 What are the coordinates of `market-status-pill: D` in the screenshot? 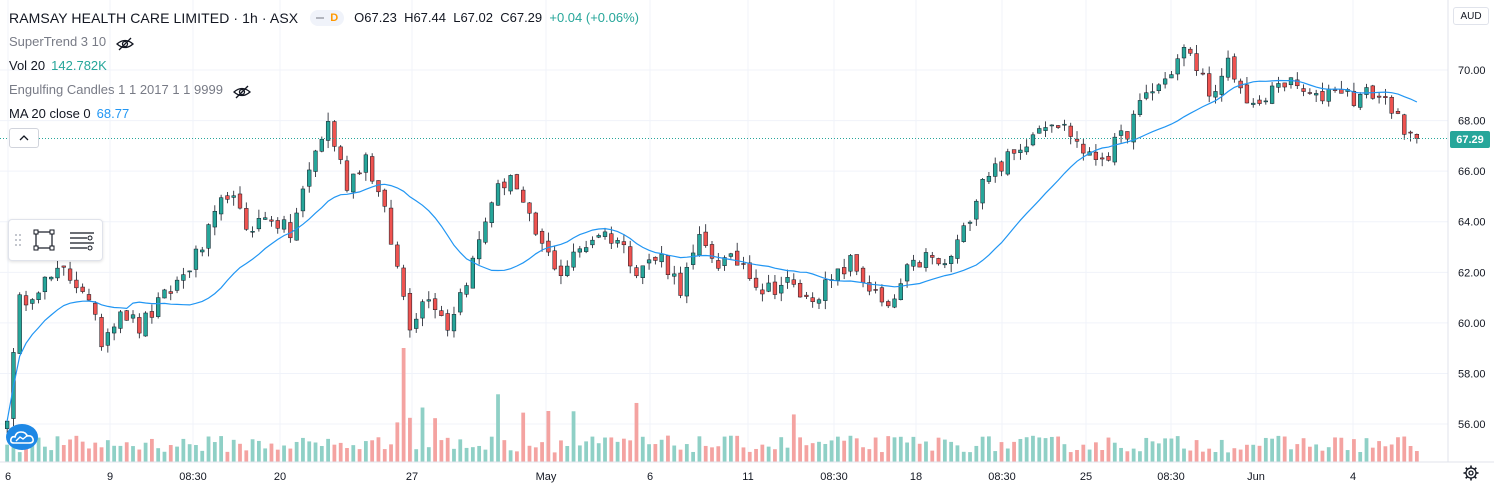 It's located at (327, 18).